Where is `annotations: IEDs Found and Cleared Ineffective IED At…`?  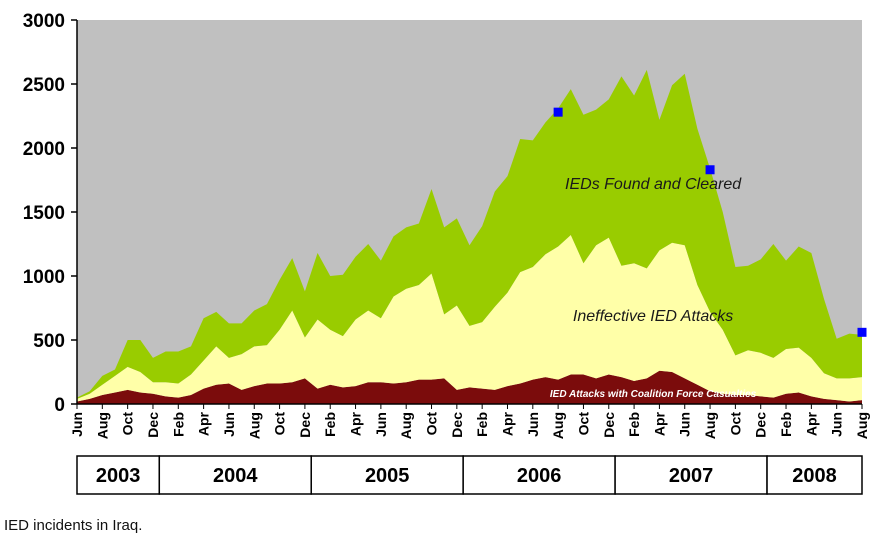 annotations: IEDs Found and Cleared Ineffective IED At… is located at coordinates (653, 288).